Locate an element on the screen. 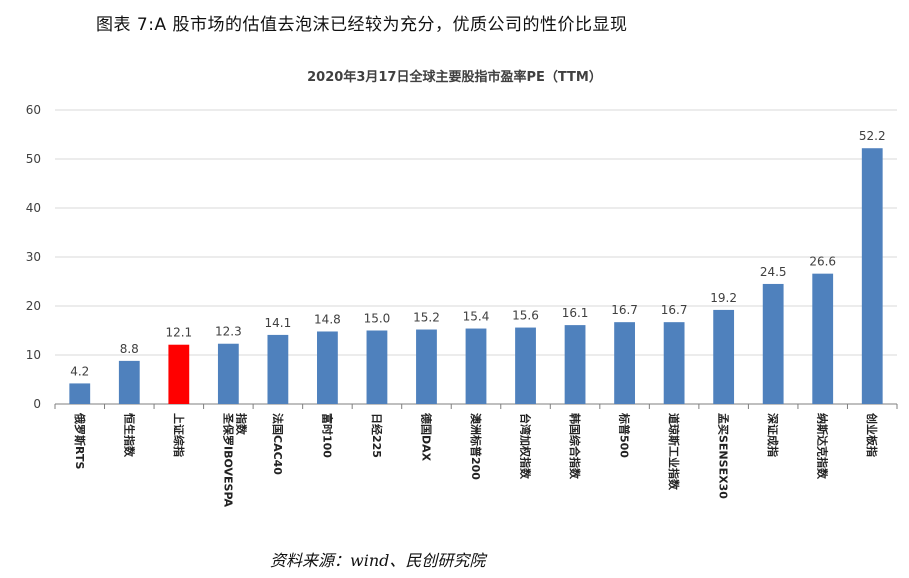 Image resolution: width=909 pixels, height=578 pixels. x-tick-label: 深证成指 is located at coordinates (773, 435).